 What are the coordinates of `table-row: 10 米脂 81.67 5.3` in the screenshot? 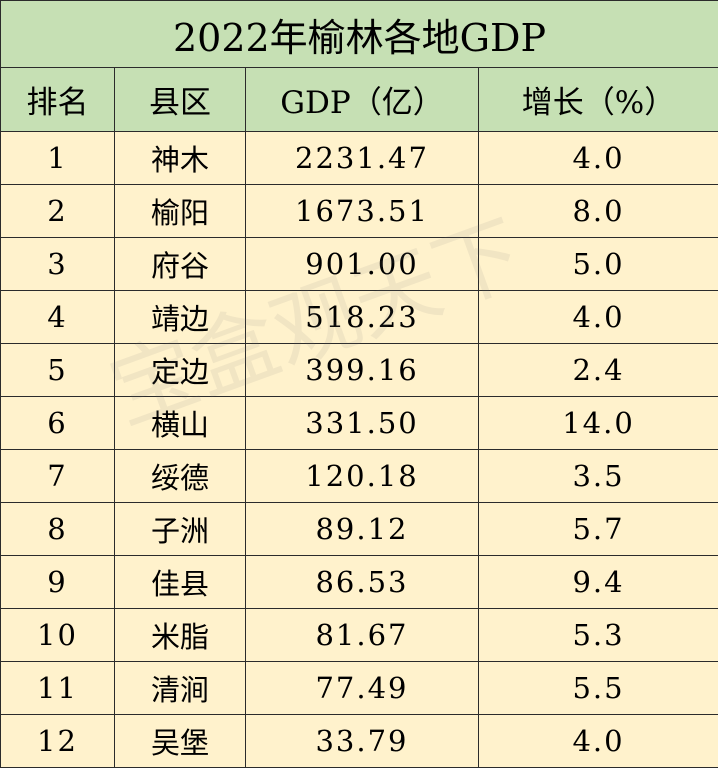 It's located at (359, 635).